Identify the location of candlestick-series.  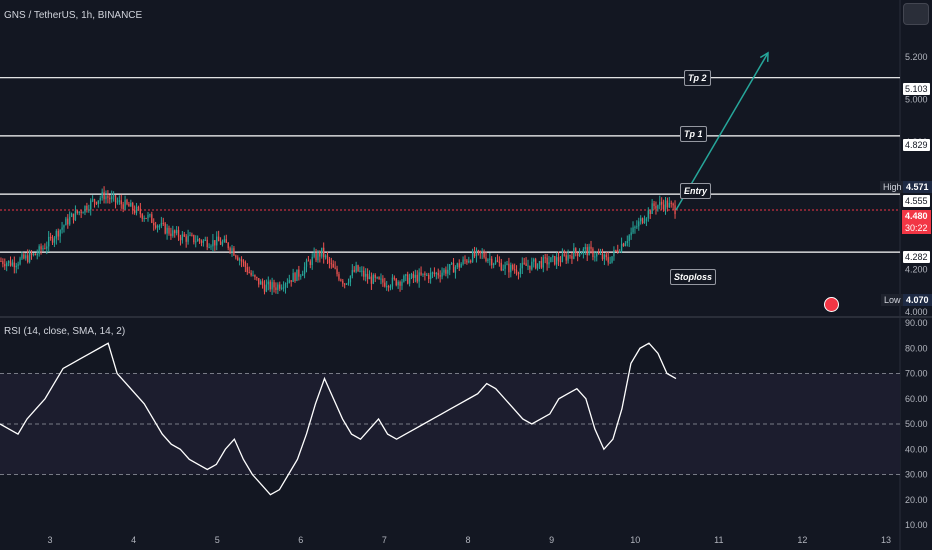
(338, 240).